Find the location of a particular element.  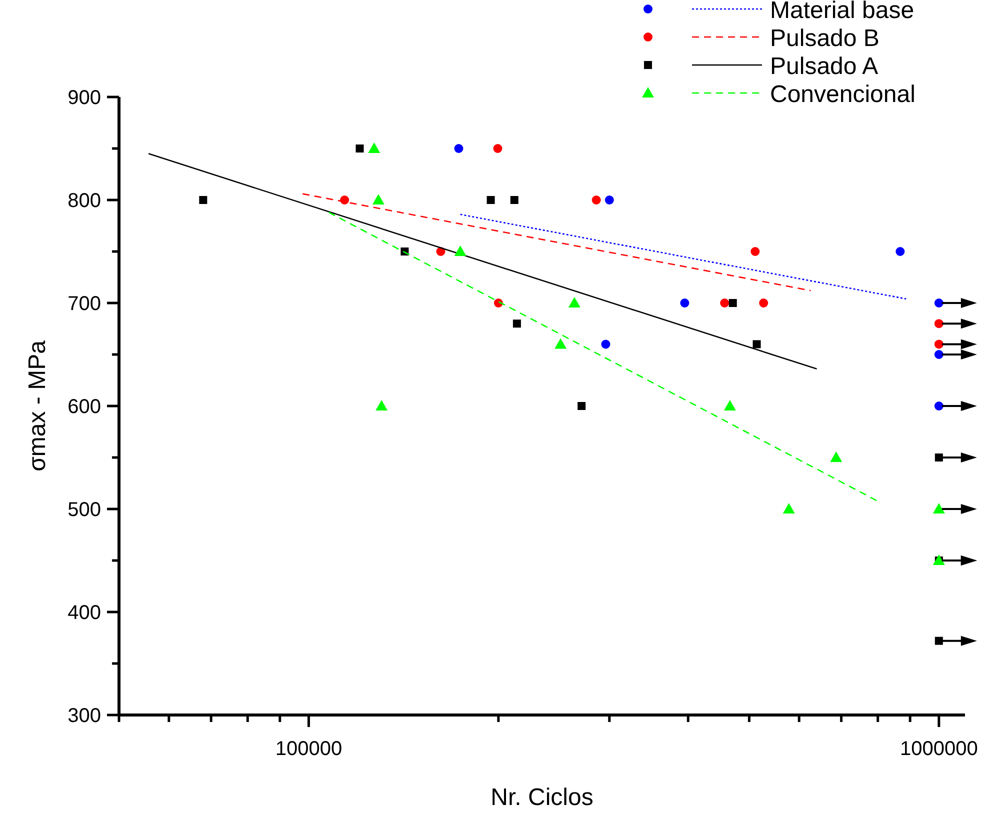

x-tick-label: 100000 is located at coordinates (308, 749).